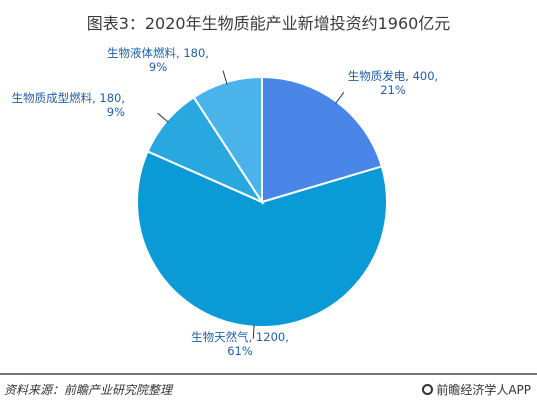 The image size is (537, 407). Describe the element at coordinates (428, 389) in the screenshot. I see `qianzhan-logo-icon` at that location.